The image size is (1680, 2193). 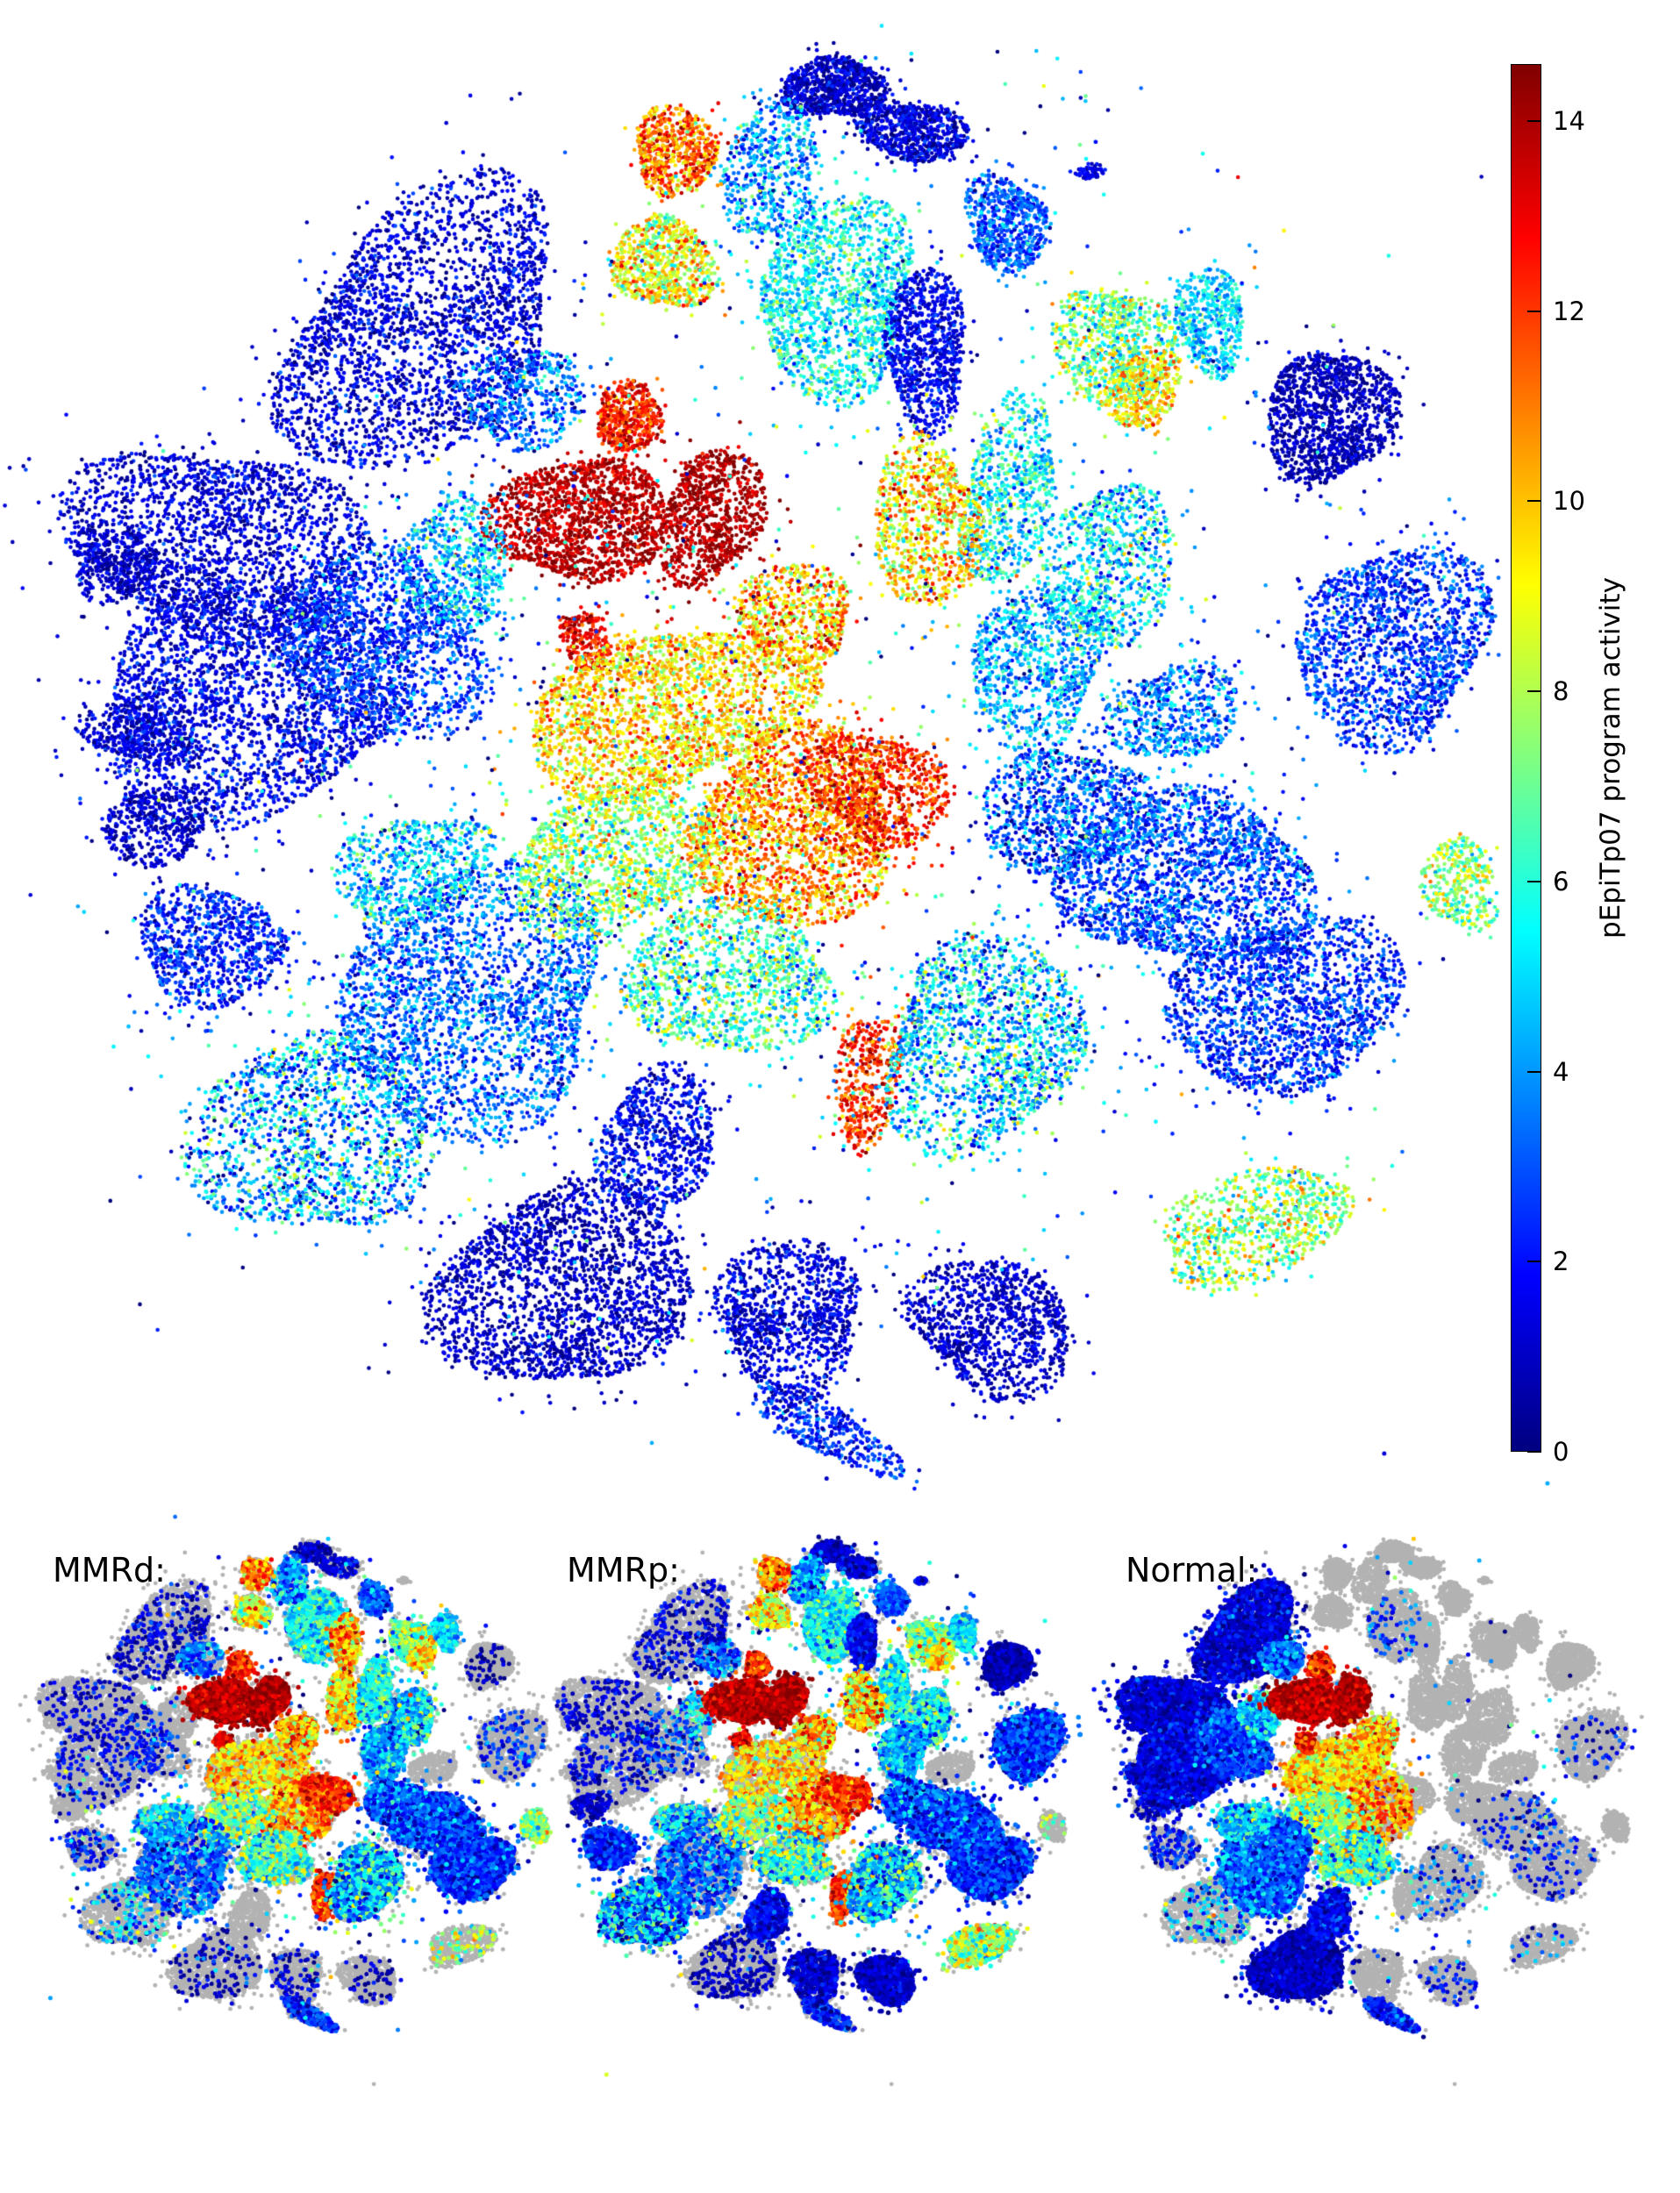 What do you see at coordinates (1526, 758) in the screenshot?
I see `colorbar` at bounding box center [1526, 758].